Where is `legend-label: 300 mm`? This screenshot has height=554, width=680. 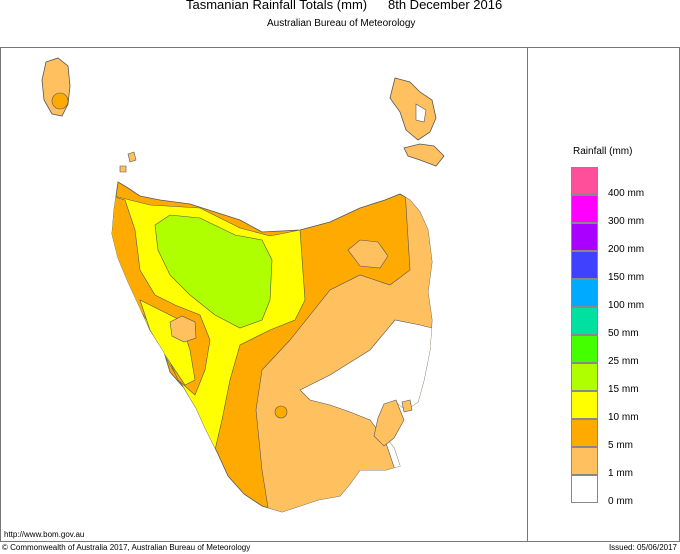
legend-label: 300 mm is located at coordinates (626, 221).